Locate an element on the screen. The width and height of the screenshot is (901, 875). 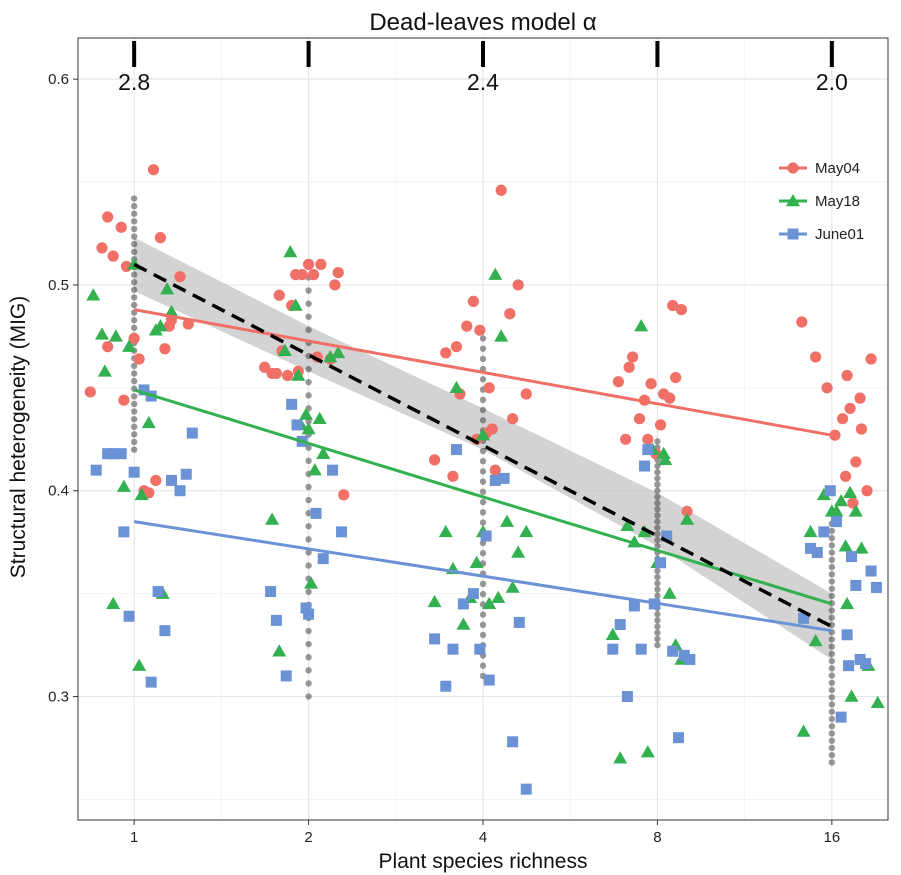
x-axis-title: Plant species richness is located at coordinates (483, 861).